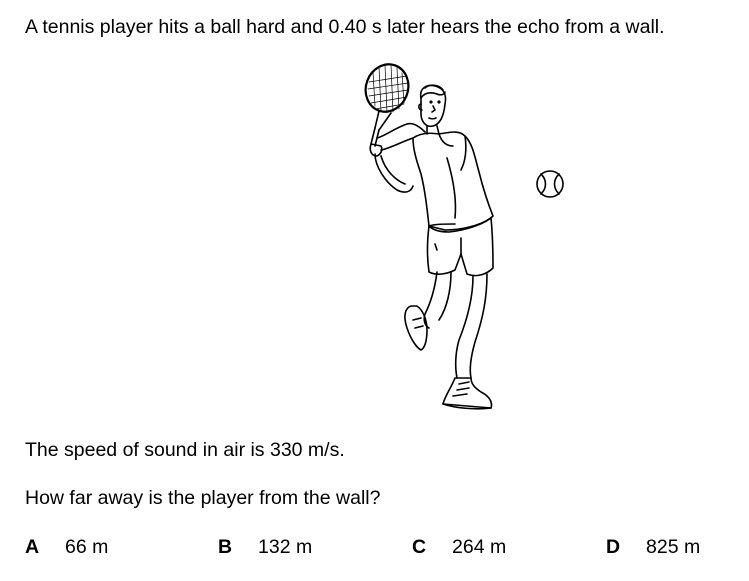 This screenshot has width=749, height=581. I want to click on given-information: The speed of sound in air is 330 m/s., so click(185, 450).